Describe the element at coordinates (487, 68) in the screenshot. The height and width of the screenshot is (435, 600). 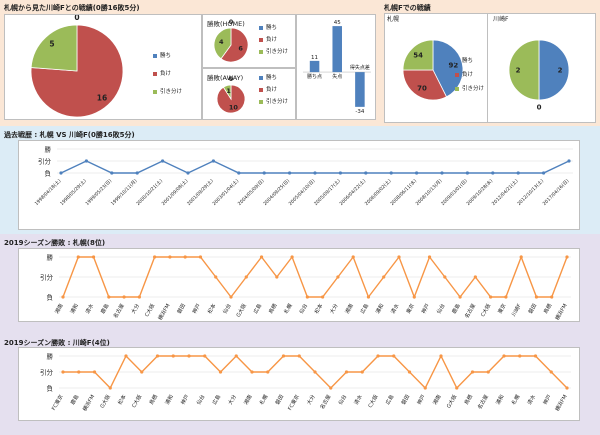
I see `panel-divider` at that location.